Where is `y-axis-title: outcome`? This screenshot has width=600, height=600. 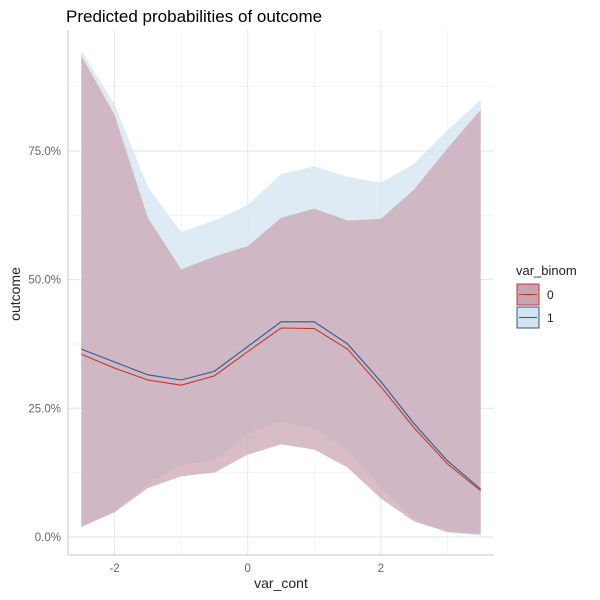
y-axis-title: outcome is located at coordinates (15, 294).